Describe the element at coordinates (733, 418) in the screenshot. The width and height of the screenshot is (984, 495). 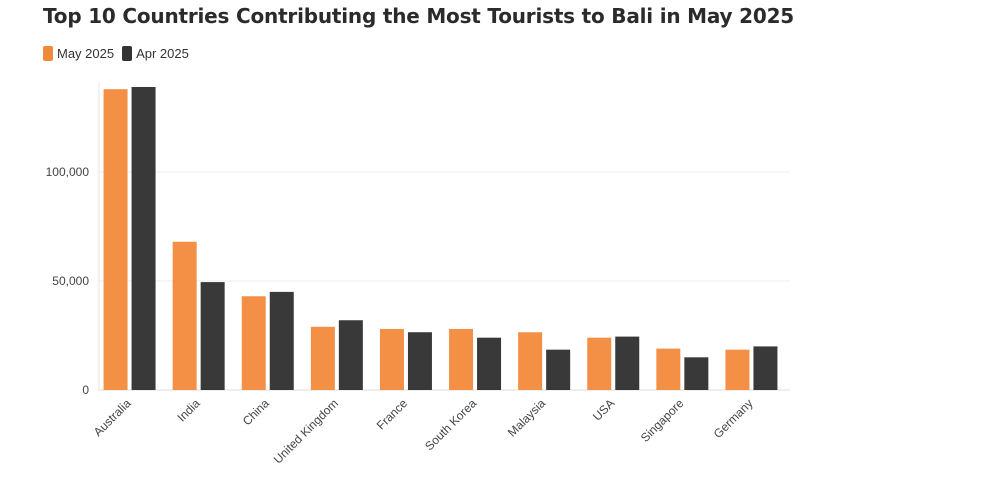
I see `x-tick-label: Germany` at that location.